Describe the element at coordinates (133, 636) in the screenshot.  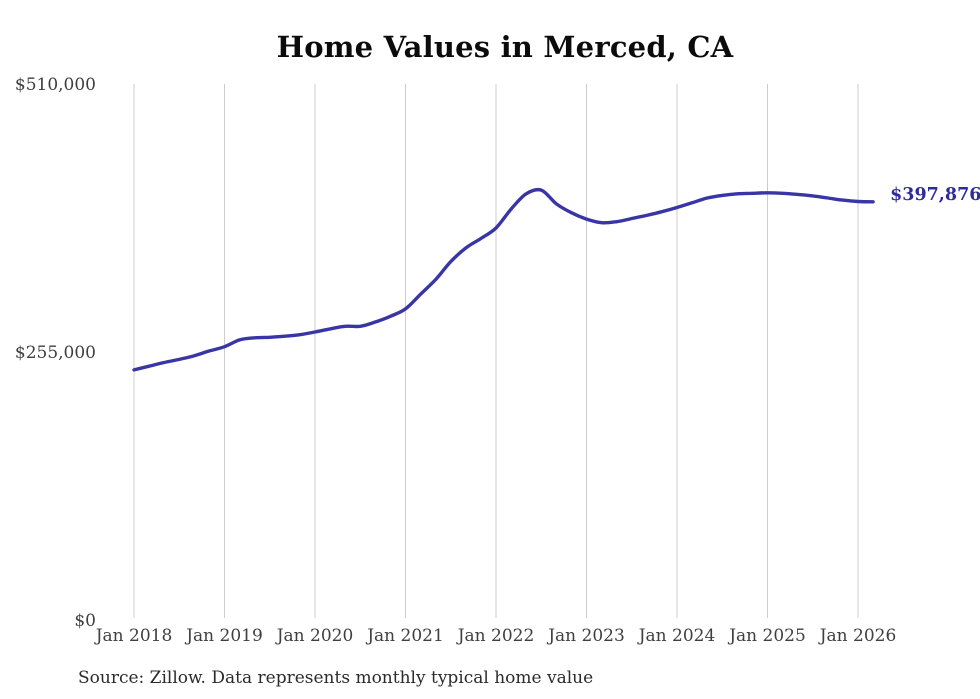
I see `x-tick-label: Jan 2018` at that location.